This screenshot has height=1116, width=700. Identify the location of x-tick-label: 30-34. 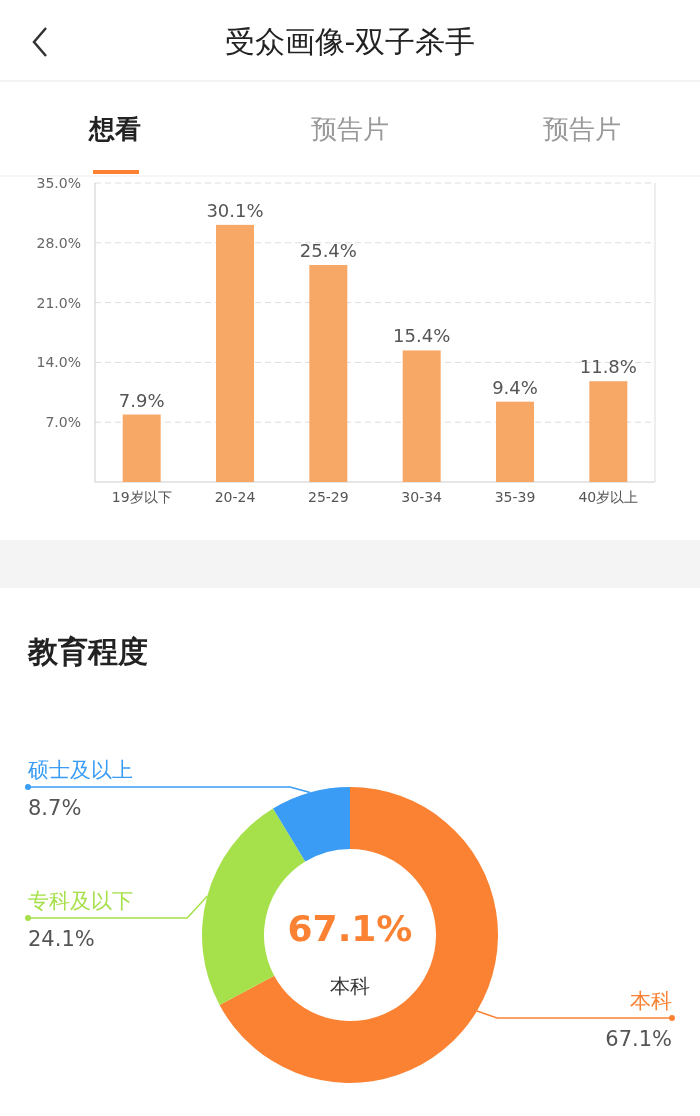
(422, 497).